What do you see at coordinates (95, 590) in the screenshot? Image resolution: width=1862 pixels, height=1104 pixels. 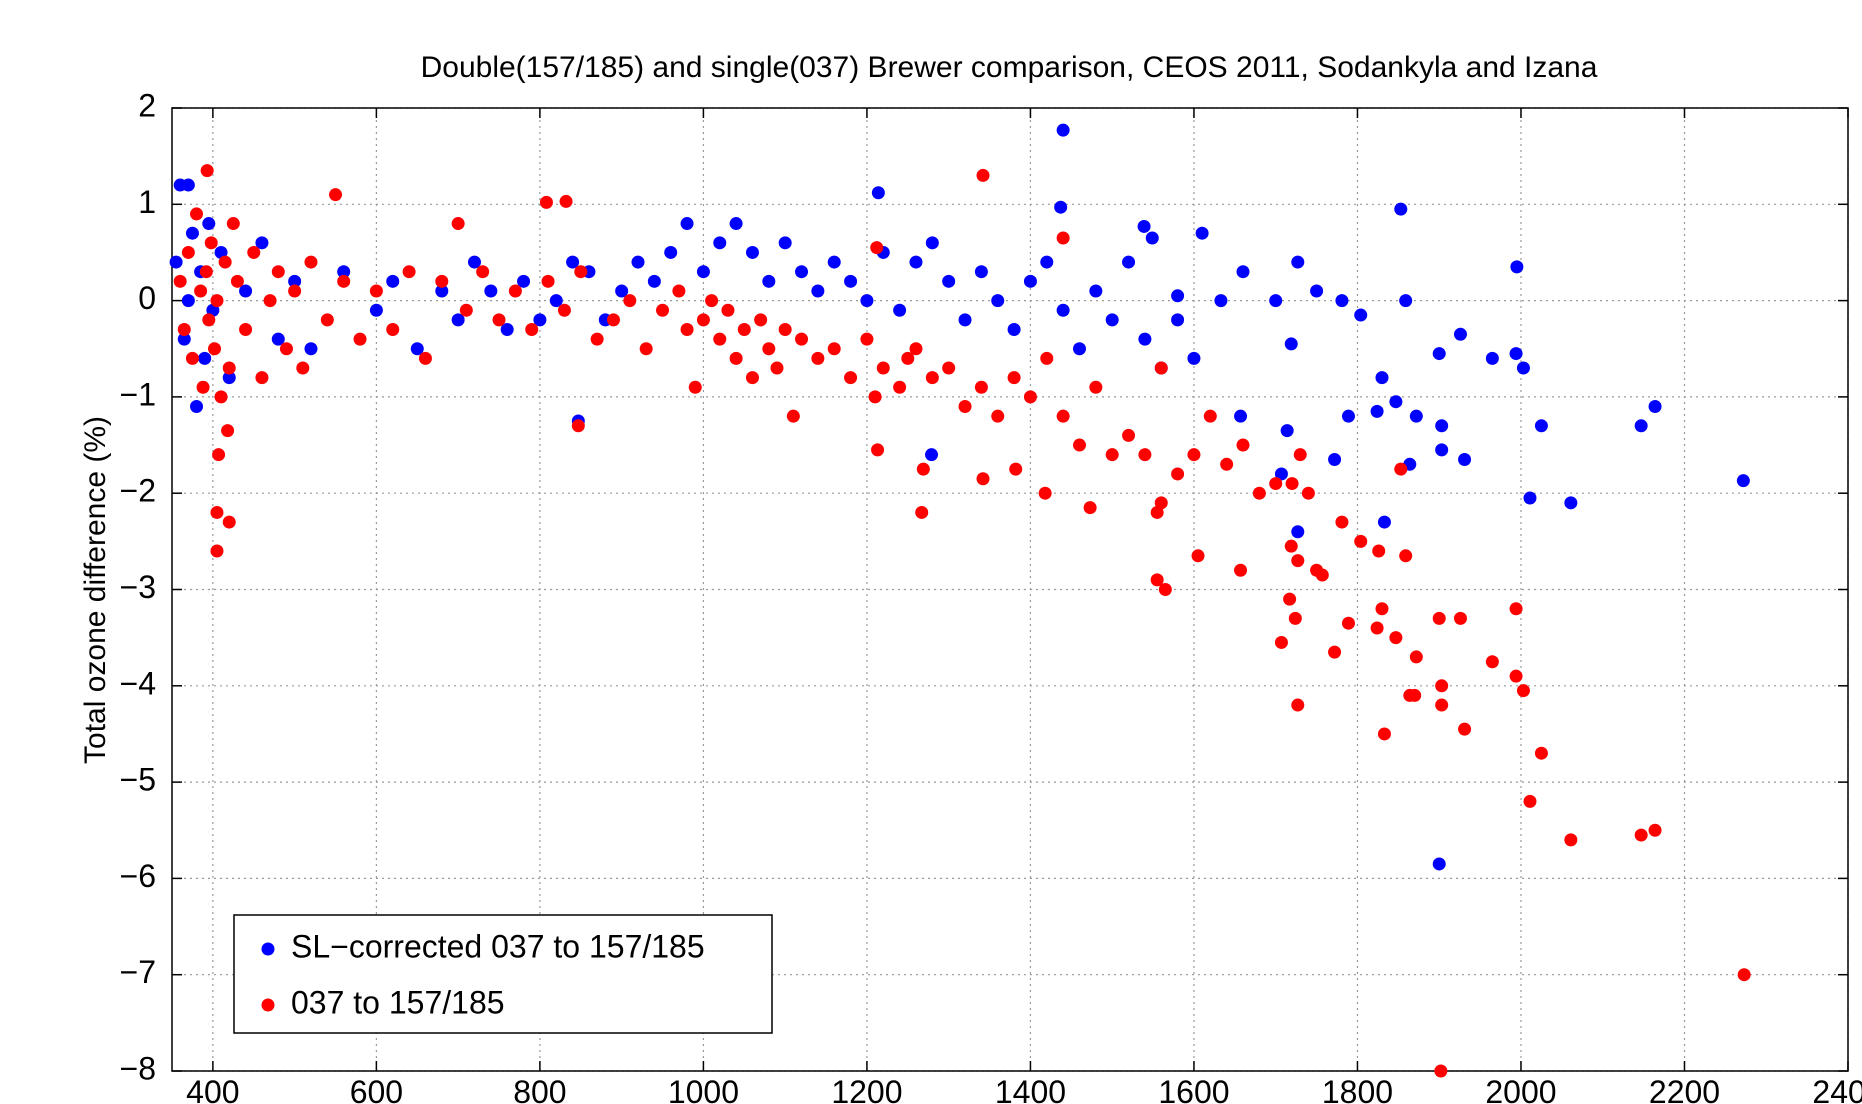 I see `y-axis-label: Total ozone difference (%)` at bounding box center [95, 590].